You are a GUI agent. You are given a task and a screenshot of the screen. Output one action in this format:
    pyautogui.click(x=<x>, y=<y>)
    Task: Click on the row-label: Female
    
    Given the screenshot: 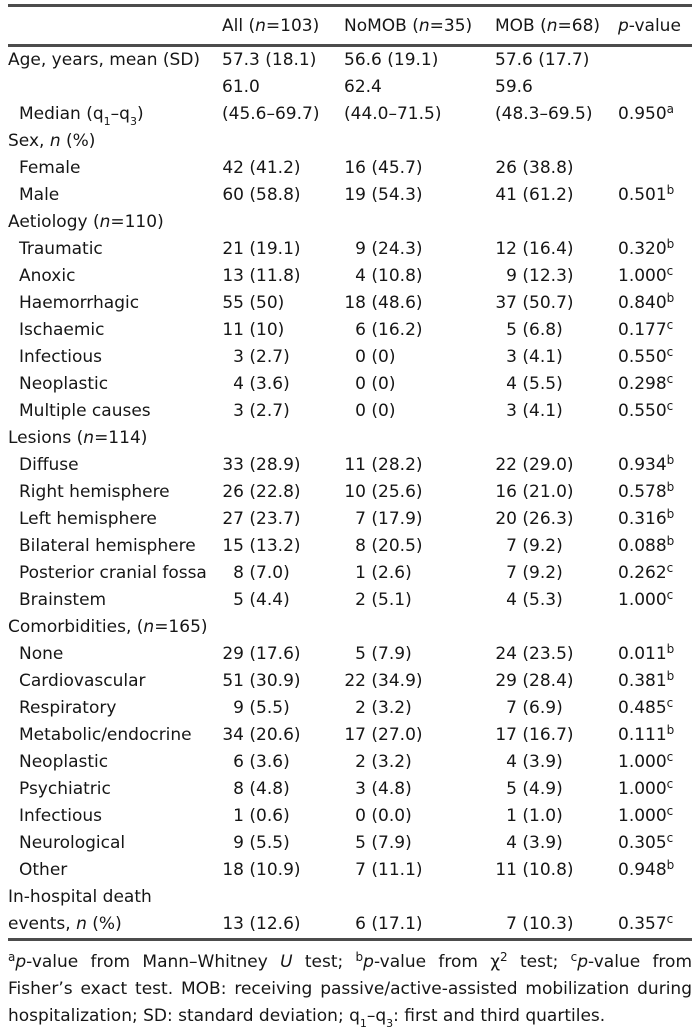 What is the action you would take?
    pyautogui.click(x=50, y=168)
    